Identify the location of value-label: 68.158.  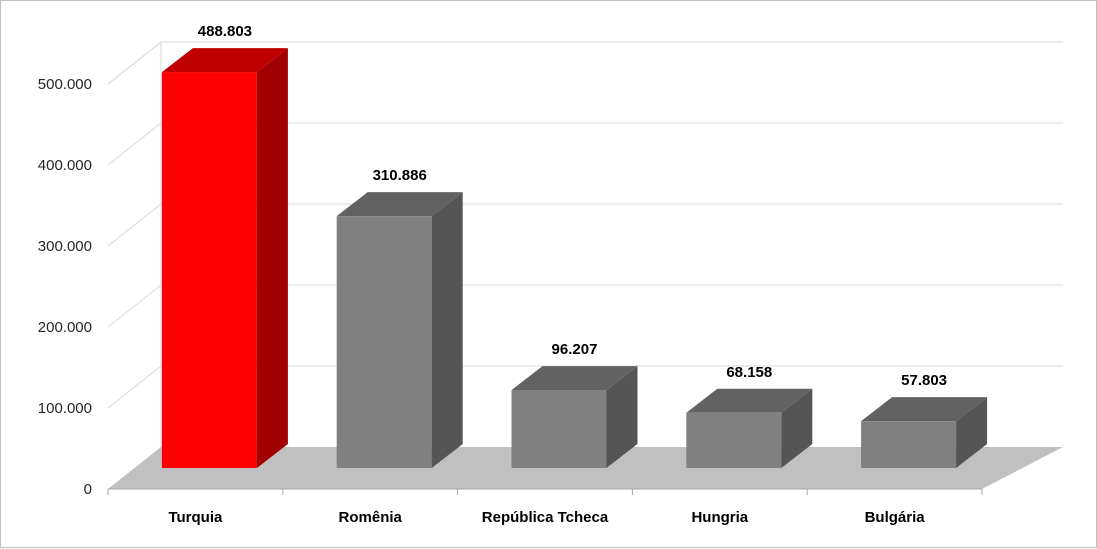
(749, 372).